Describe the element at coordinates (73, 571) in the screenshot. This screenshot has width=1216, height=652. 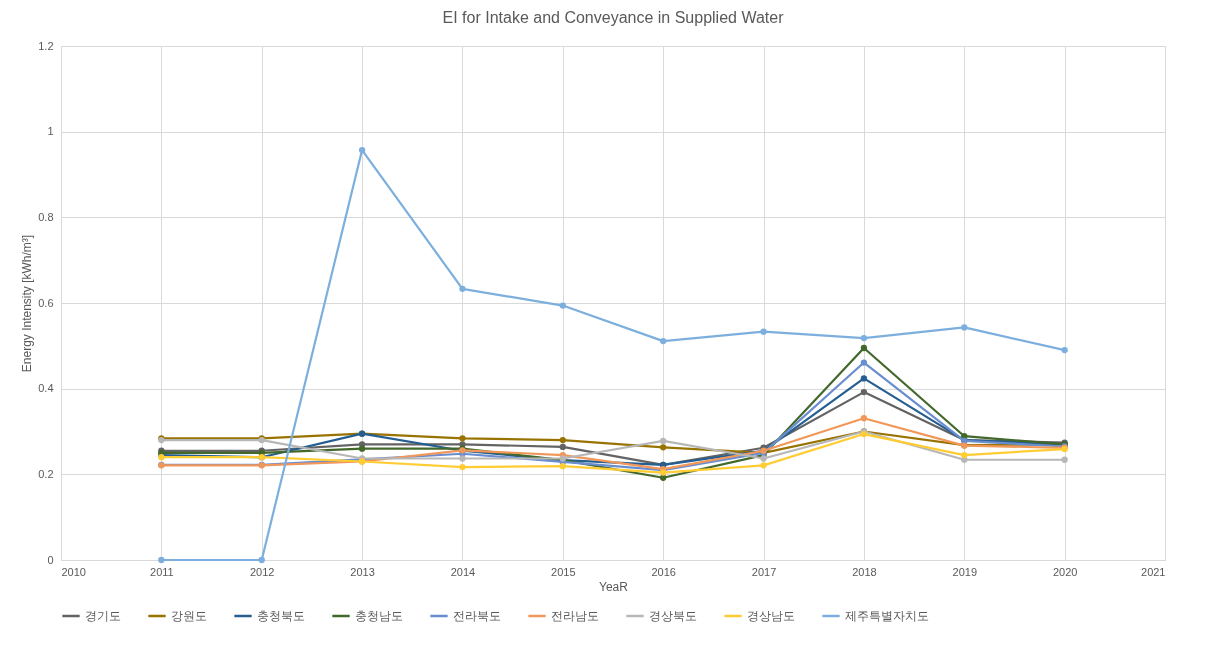
I see `x-tick-label: 2010` at that location.